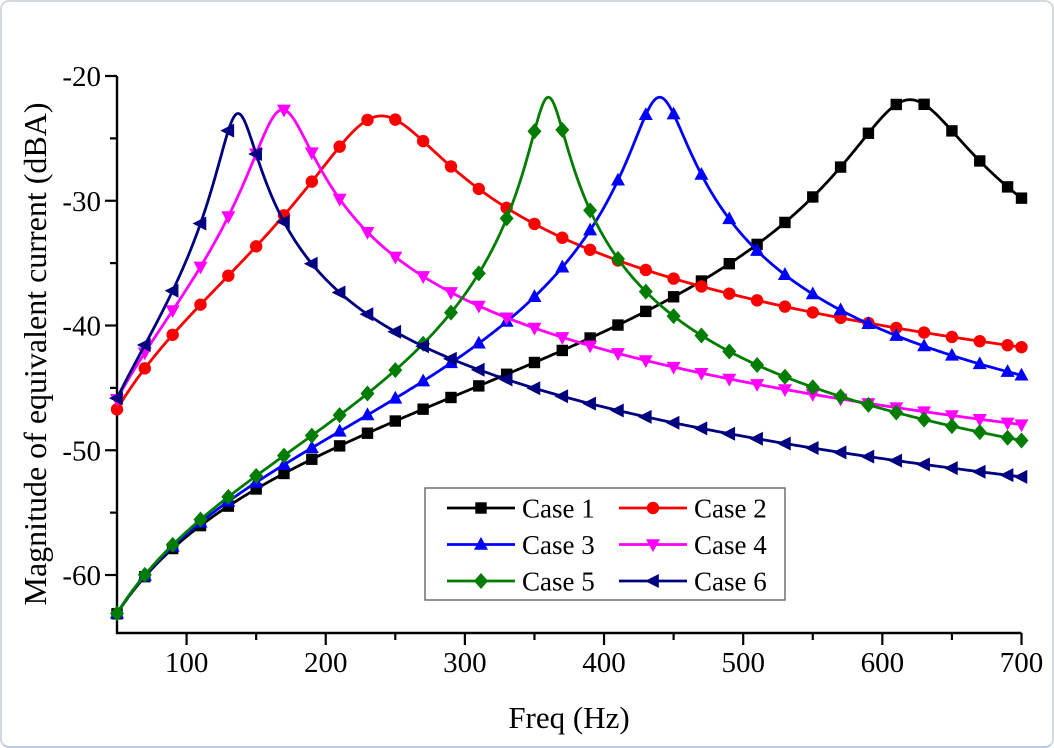  Describe the element at coordinates (521, 582) in the screenshot. I see `legend-item-case-5: Case 5` at that location.